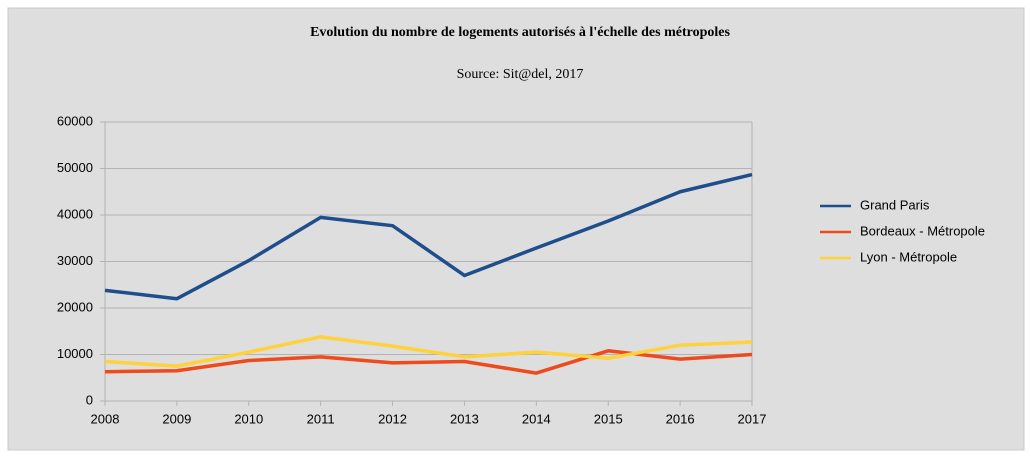 The width and height of the screenshot is (1031, 457). I want to click on chart-subtitle: Source: Sit@del, 2017, so click(520, 74).